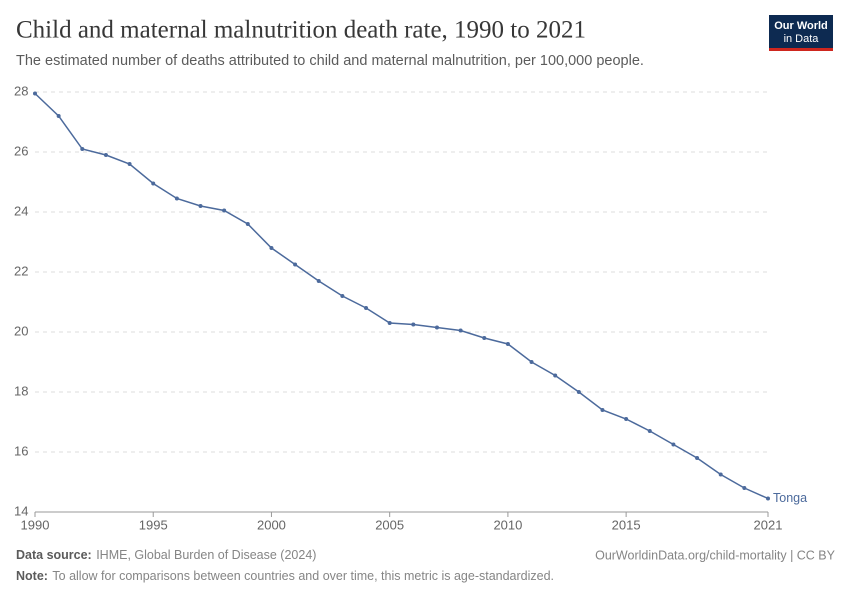 The width and height of the screenshot is (850, 600). Describe the element at coordinates (801, 49) in the screenshot. I see `logo-stripe` at that location.